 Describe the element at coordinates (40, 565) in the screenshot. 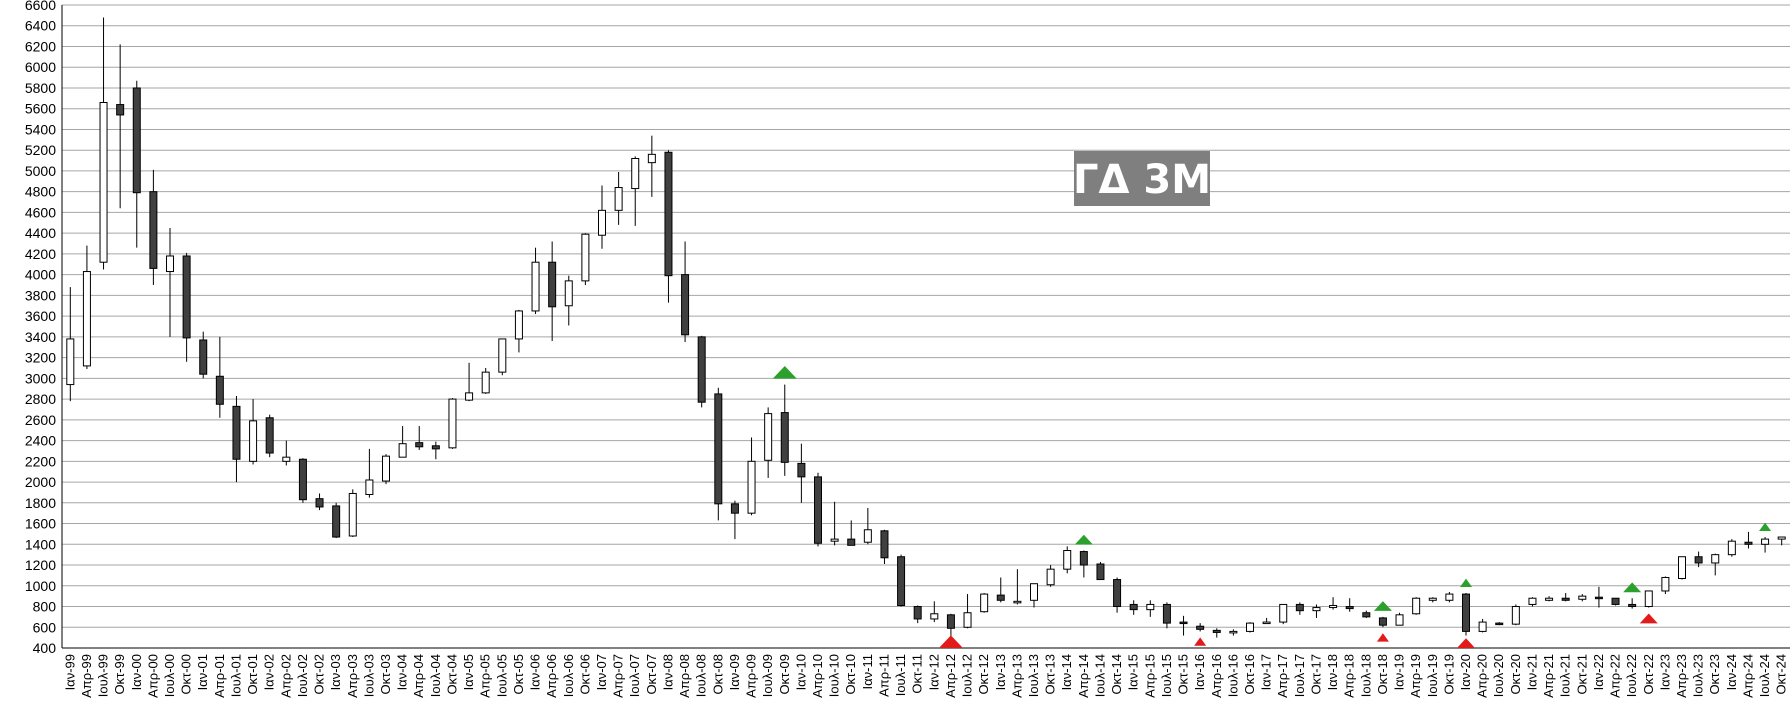

I see `y-tick-label: 1200` at that location.